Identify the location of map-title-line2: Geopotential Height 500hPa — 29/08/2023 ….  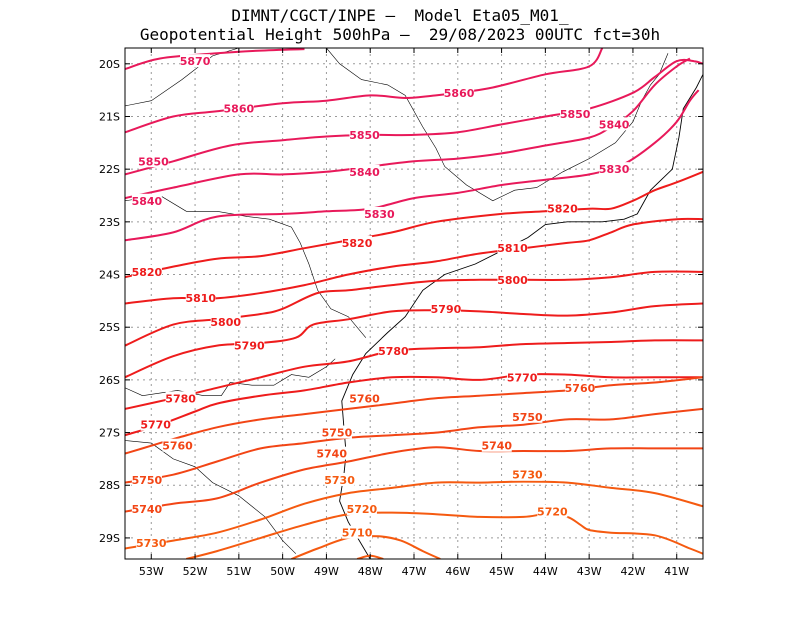
(400, 34).